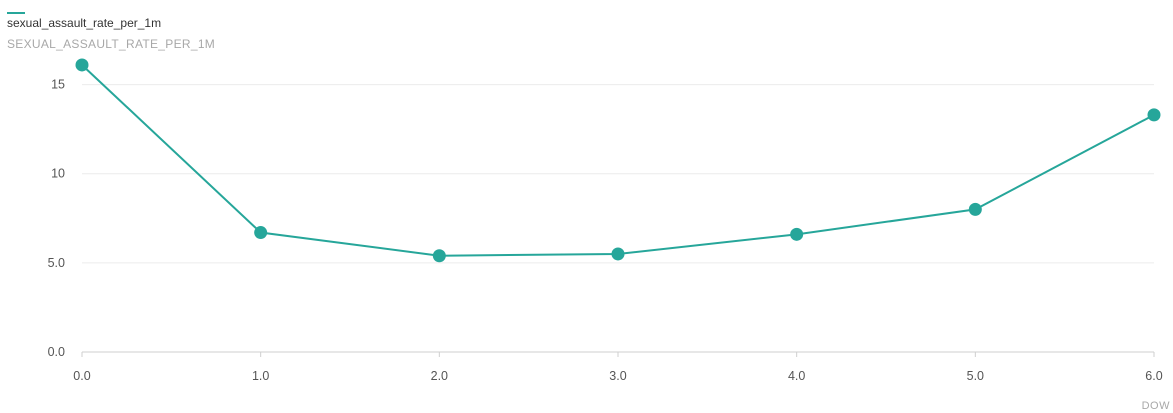 The height and width of the screenshot is (413, 1173). Describe the element at coordinates (56, 352) in the screenshot. I see `y-tick-label: 0.0` at that location.